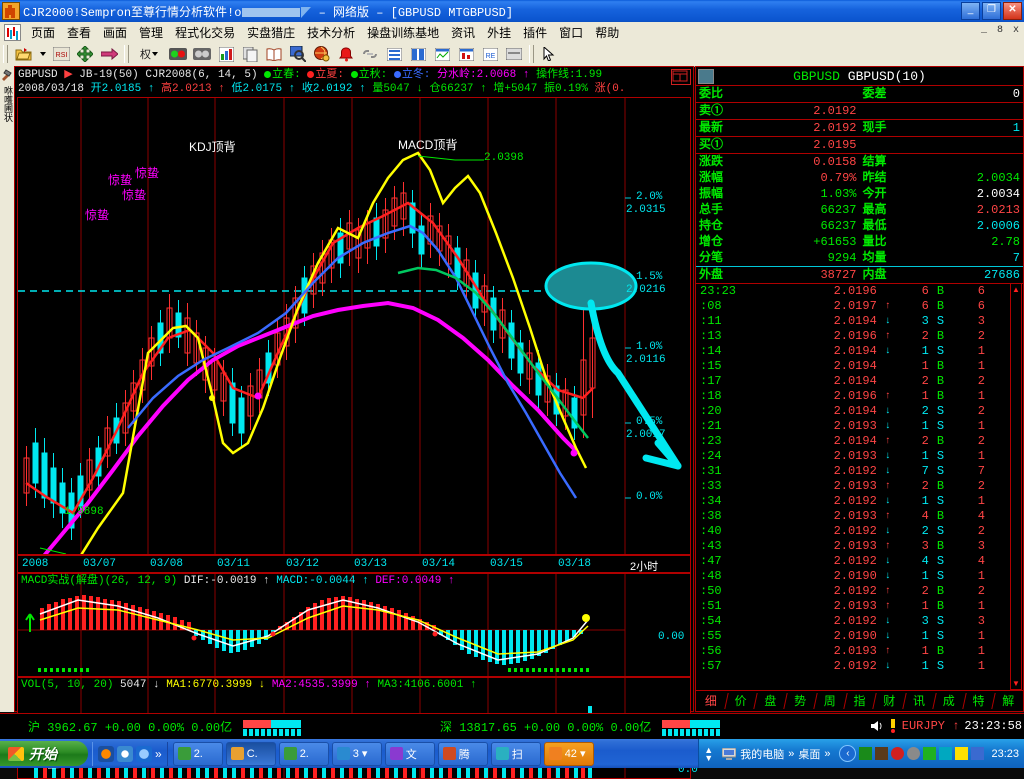 This screenshot has width=1024, height=779. I want to click on columns-icon, so click(418, 54).